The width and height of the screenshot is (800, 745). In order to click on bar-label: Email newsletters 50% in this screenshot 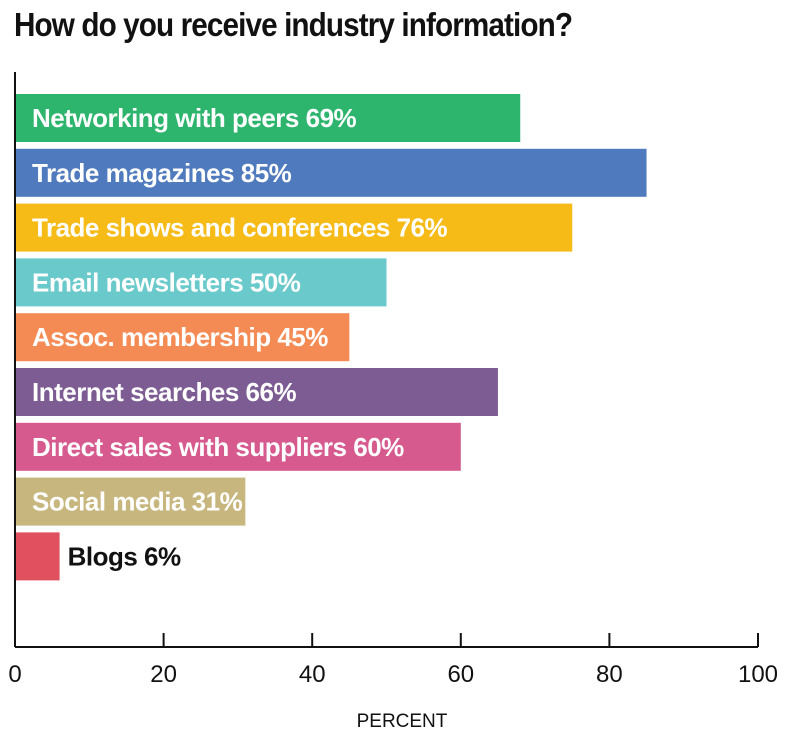, I will do `click(166, 282)`.